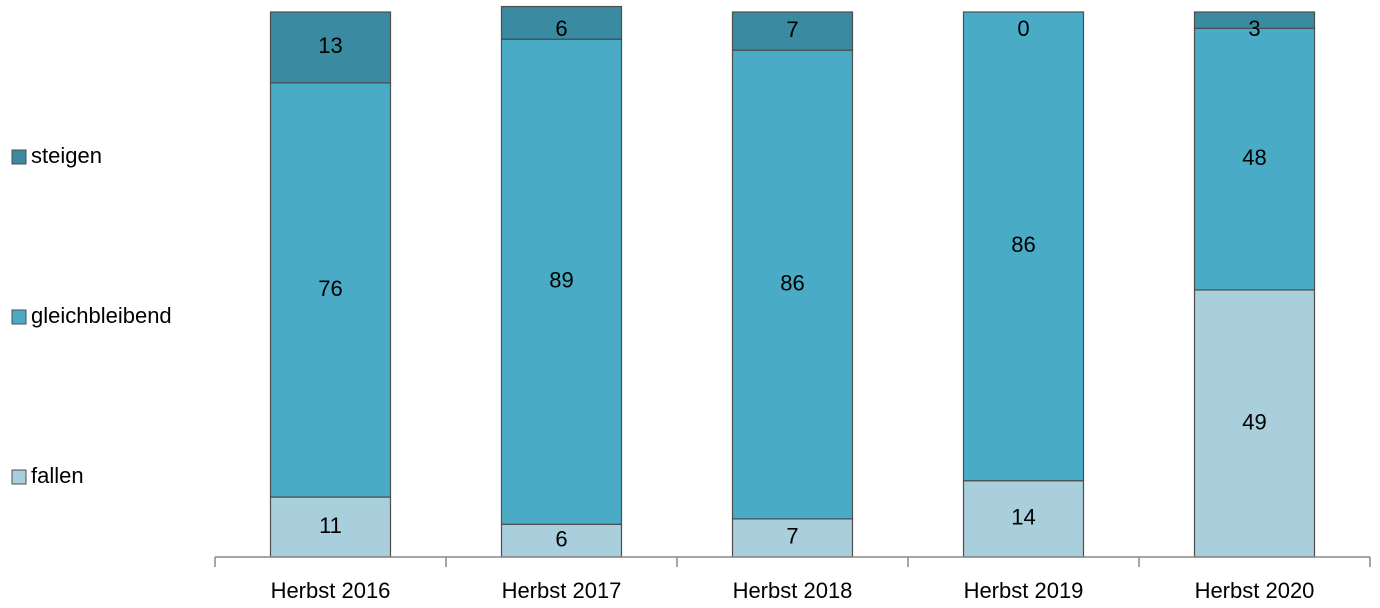 Image resolution: width=1380 pixels, height=608 pixels. I want to click on data-label: 76, so click(330, 288).